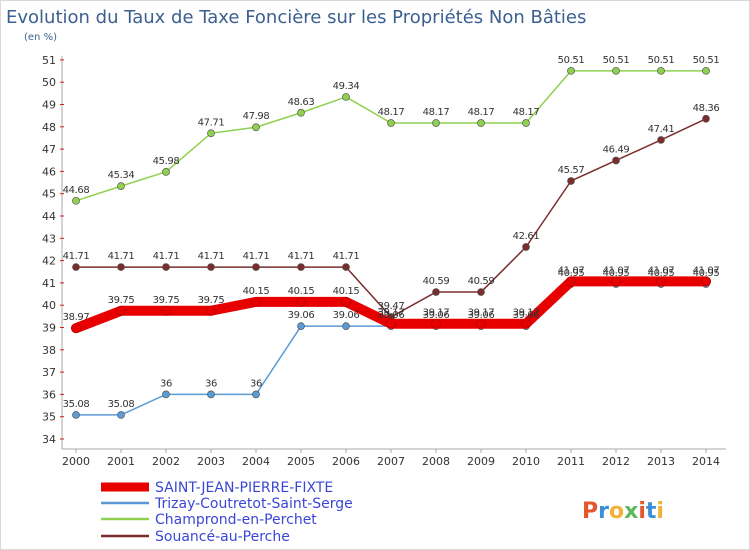 The height and width of the screenshot is (550, 750). Describe the element at coordinates (49, 149) in the screenshot. I see `y-tick-label: 47` at that location.